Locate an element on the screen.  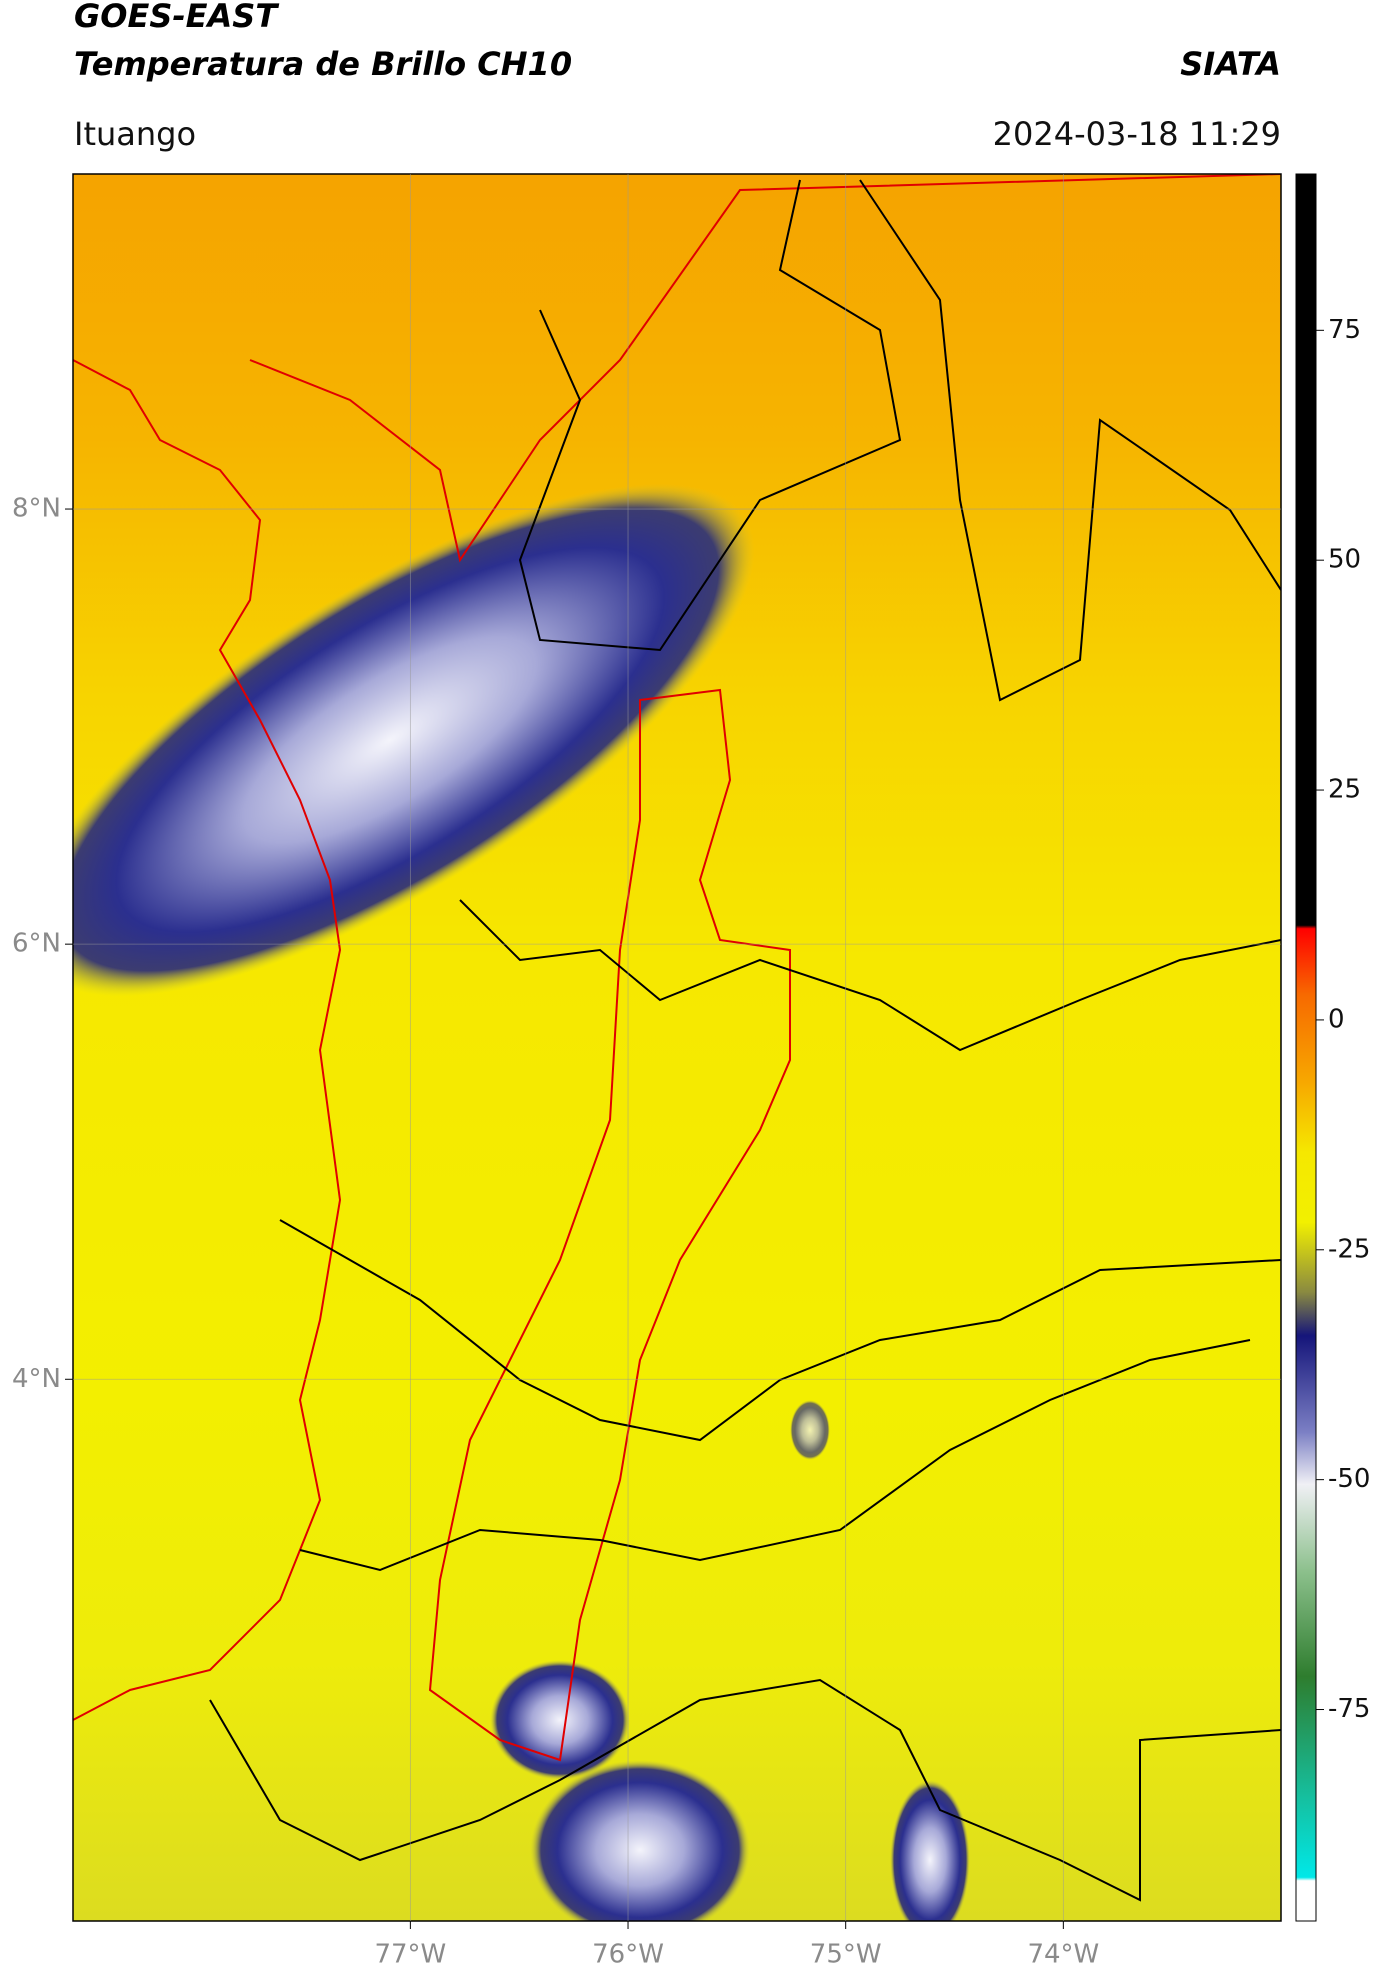
x-tick-label: 76°W is located at coordinates (628, 1955).